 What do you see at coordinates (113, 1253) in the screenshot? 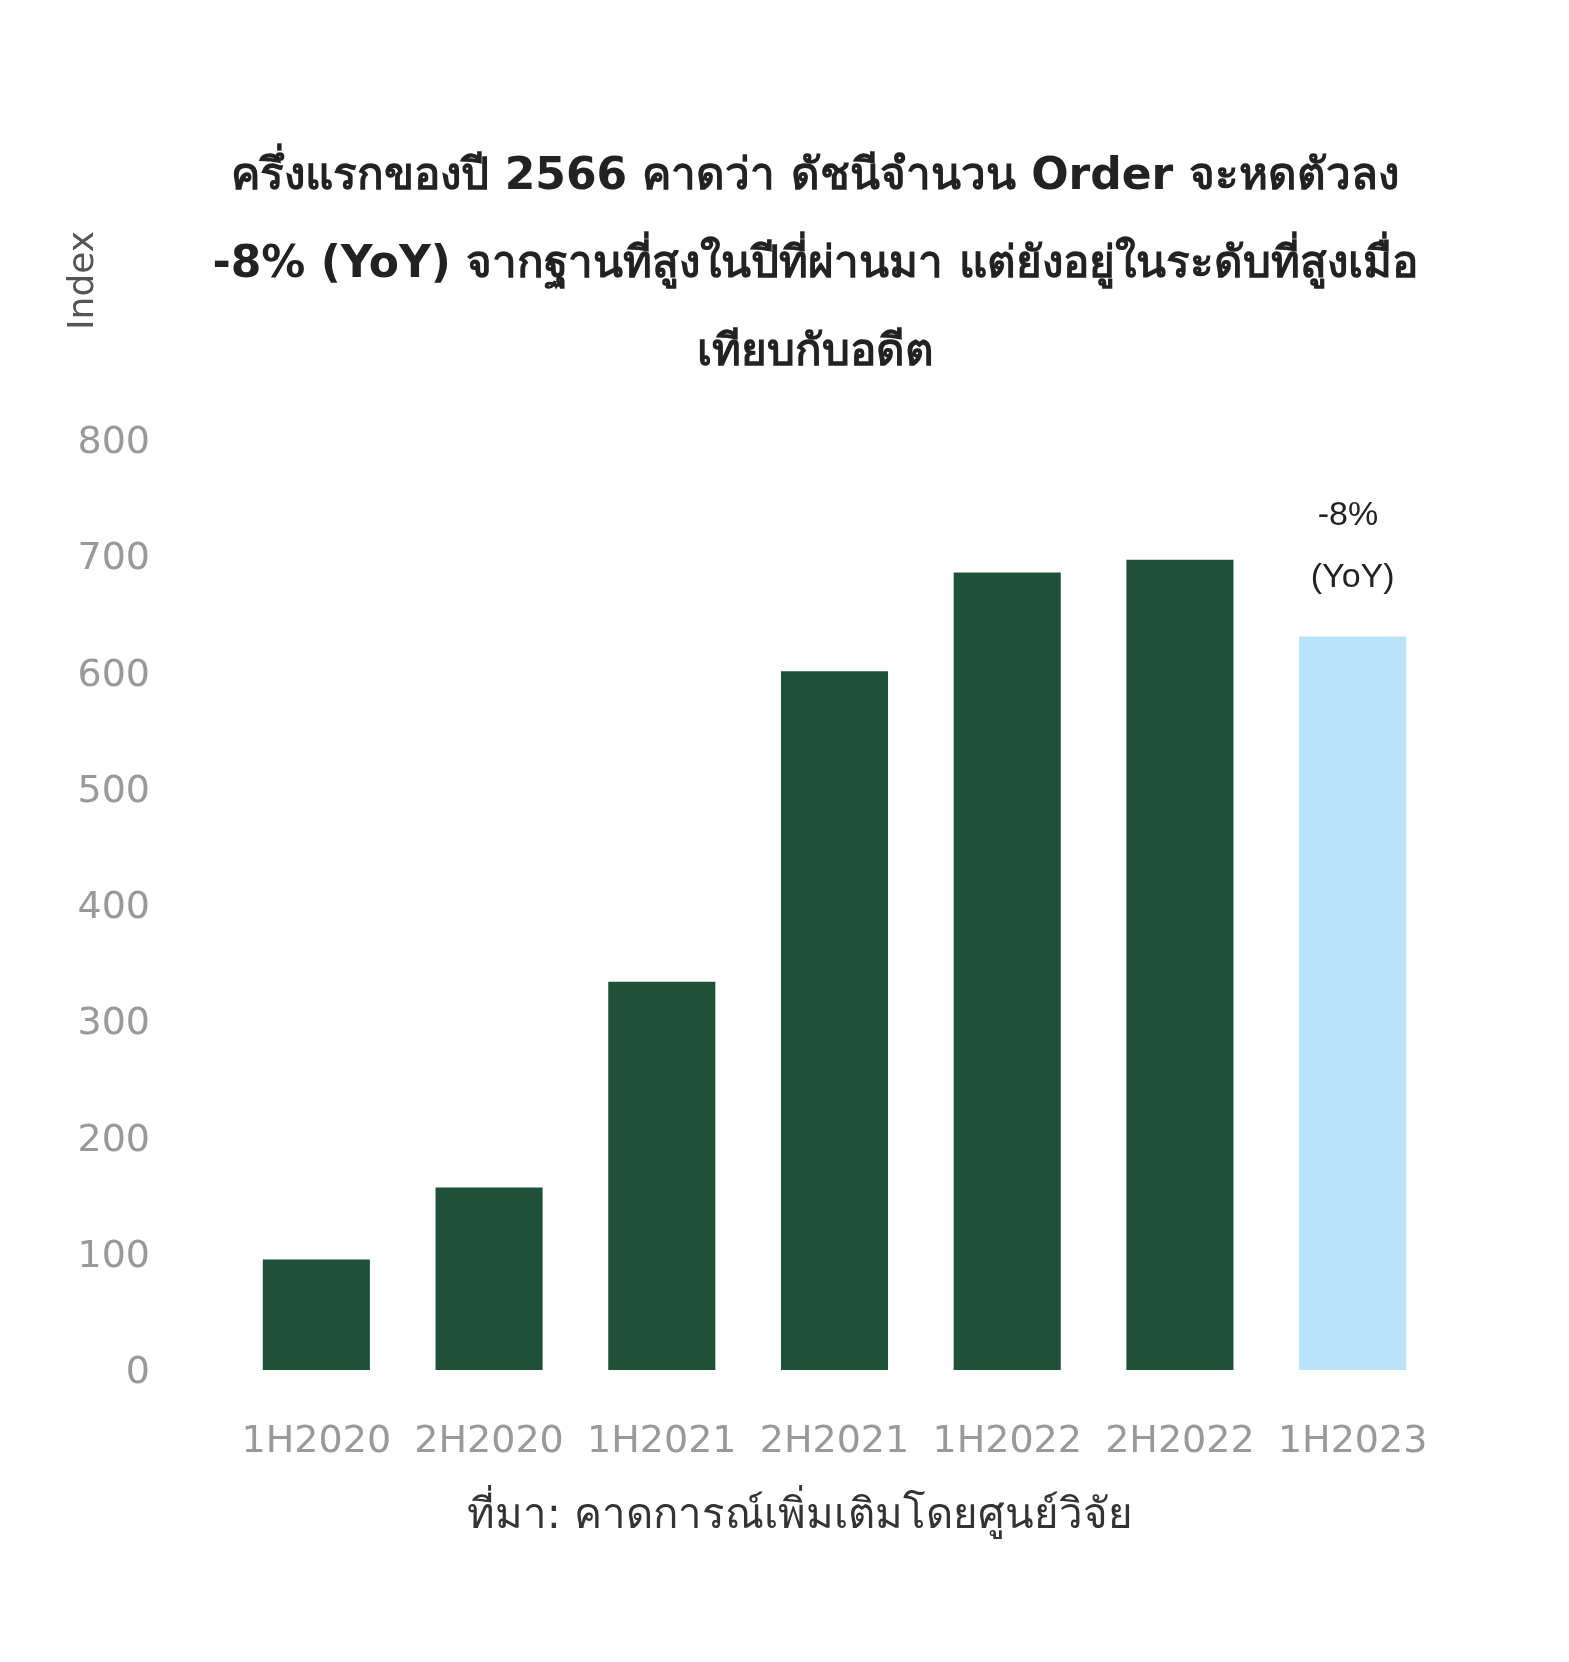
I see `y-tick-label: 100` at bounding box center [113, 1253].